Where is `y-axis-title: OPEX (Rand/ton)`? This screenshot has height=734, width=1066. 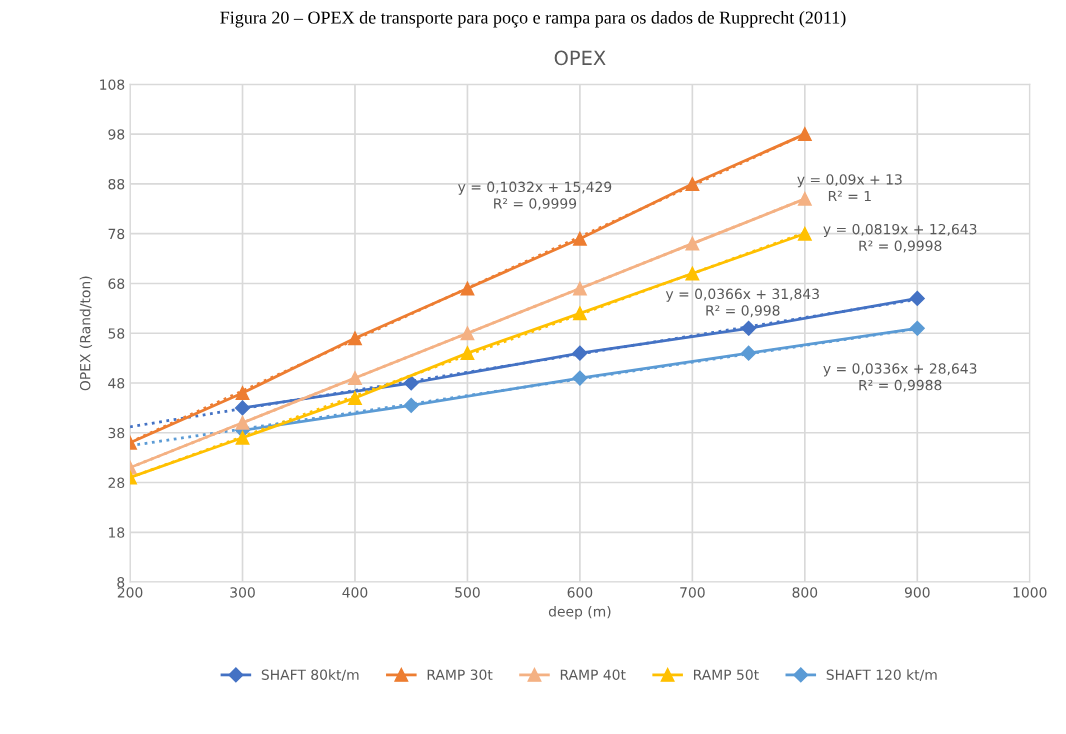 y-axis-title: OPEX (Rand/ton) is located at coordinates (86, 333).